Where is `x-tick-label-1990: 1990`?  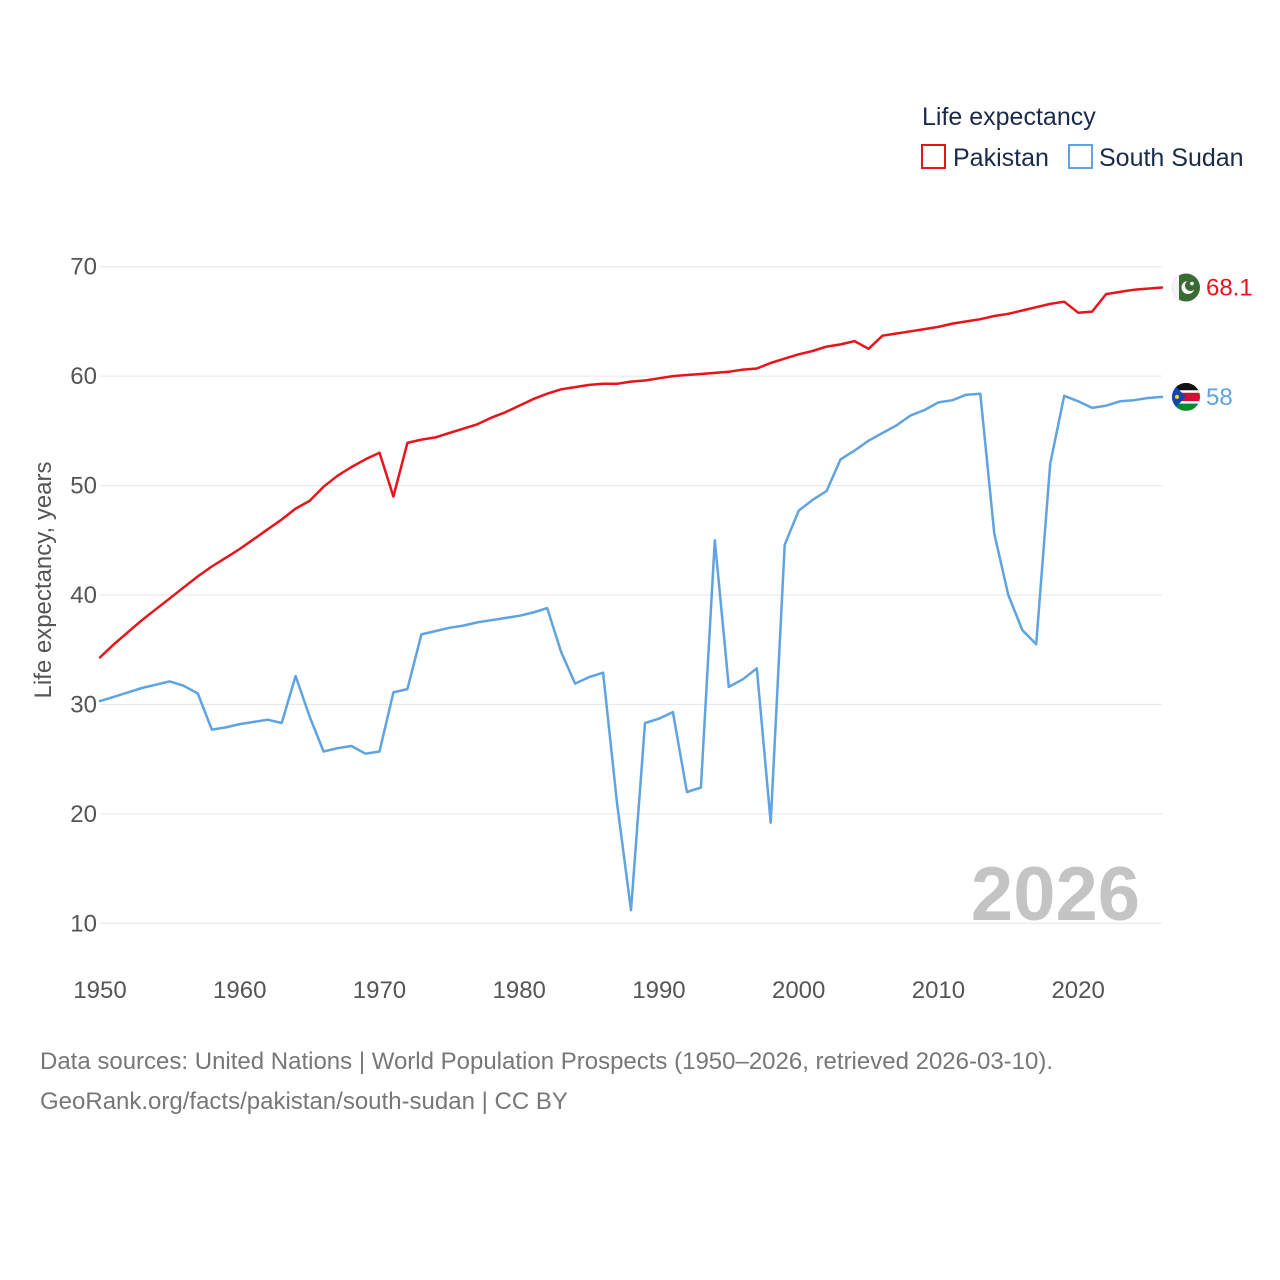
x-tick-label-1990: 1990 is located at coordinates (658, 990).